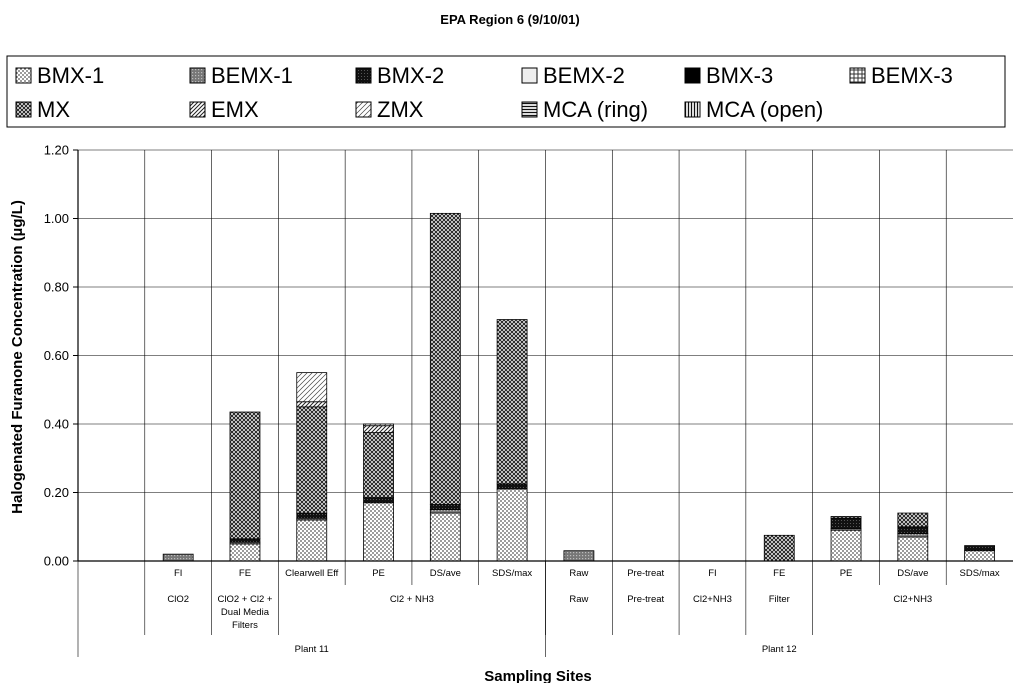 Image resolution: width=1013 pixels, height=683 pixels. What do you see at coordinates (584, 75) in the screenshot?
I see `legend-label: BEMX-2` at bounding box center [584, 75].